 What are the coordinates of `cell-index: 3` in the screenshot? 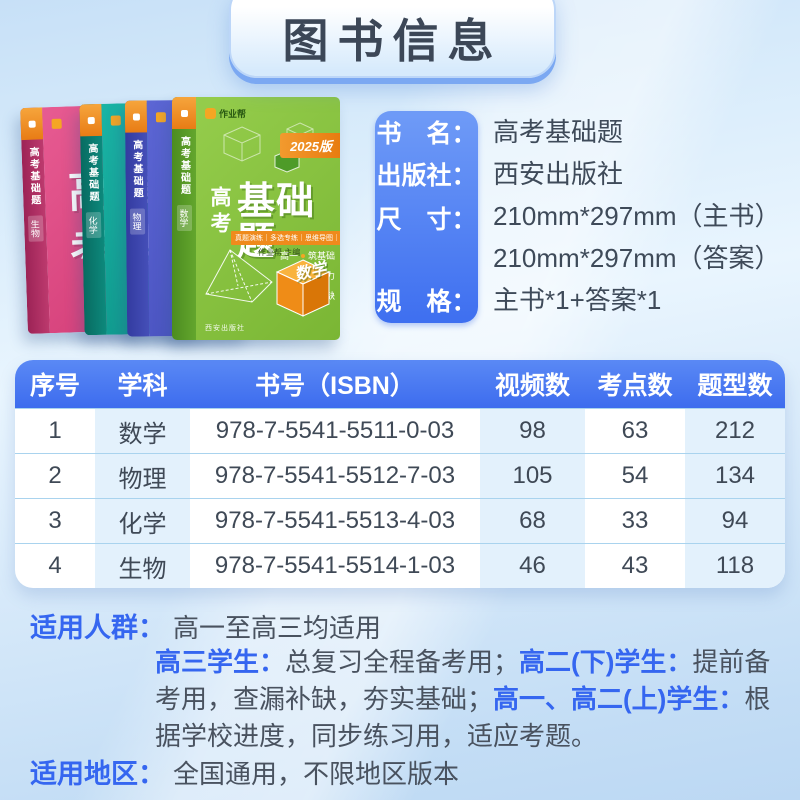 It's located at (55, 520).